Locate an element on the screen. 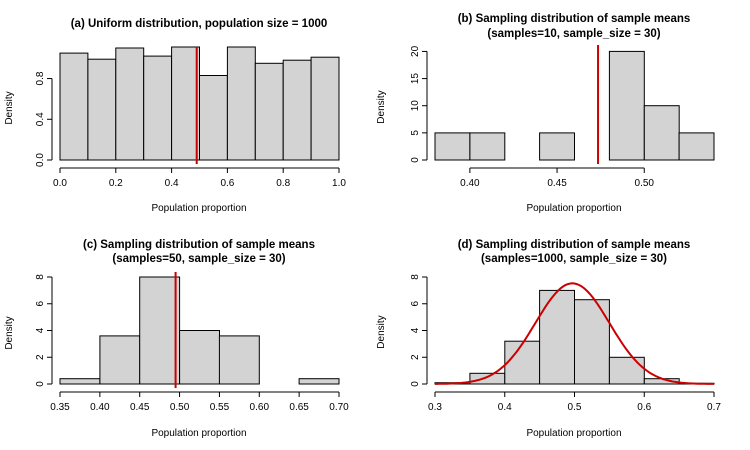 Image resolution: width=750 pixels, height=450 pixels. panel-d-subtitle: (samples=1000, sample_size = 30) is located at coordinates (574, 259).